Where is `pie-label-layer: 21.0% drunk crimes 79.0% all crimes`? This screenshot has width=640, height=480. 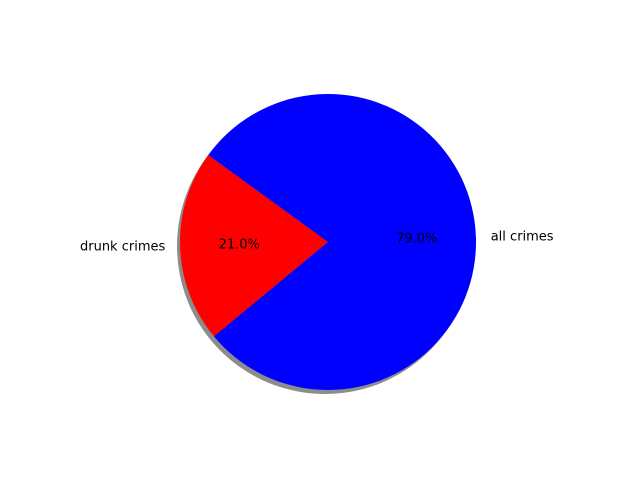
pie-label-layer: 21.0% drunk crimes 79.0% all crimes is located at coordinates (317, 241).